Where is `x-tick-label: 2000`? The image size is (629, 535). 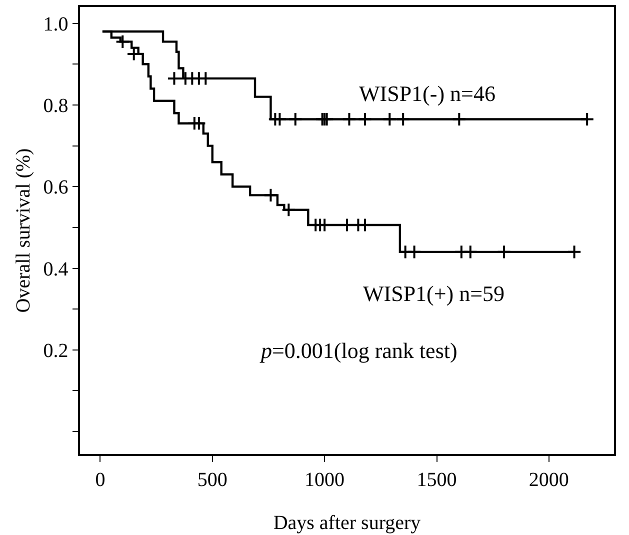
x-tick-label: 2000 is located at coordinates (548, 479).